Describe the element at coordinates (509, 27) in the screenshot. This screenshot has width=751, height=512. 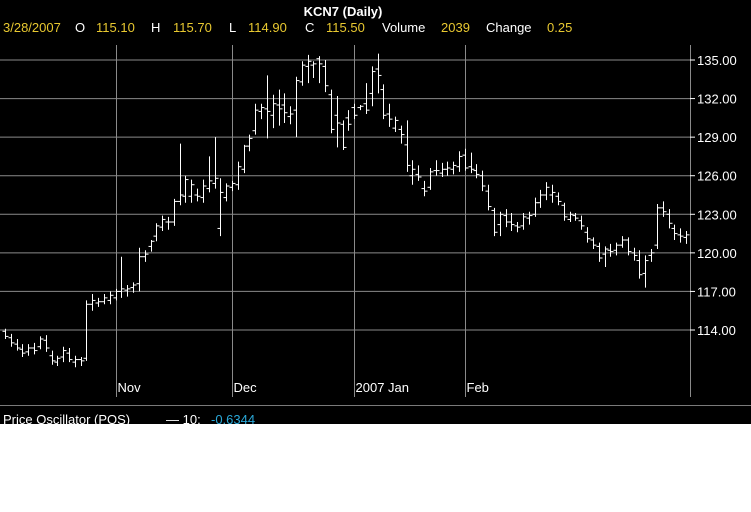
I see `quote-change-label: Change` at that location.